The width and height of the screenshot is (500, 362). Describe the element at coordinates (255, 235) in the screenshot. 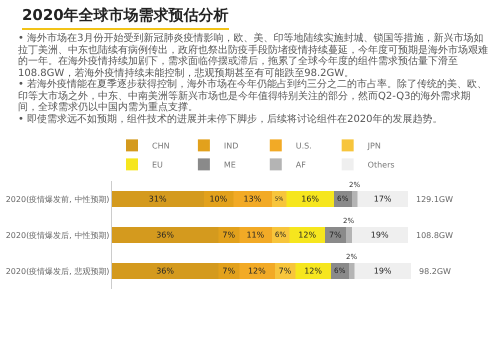

I see `data-label: 11%` at that location.